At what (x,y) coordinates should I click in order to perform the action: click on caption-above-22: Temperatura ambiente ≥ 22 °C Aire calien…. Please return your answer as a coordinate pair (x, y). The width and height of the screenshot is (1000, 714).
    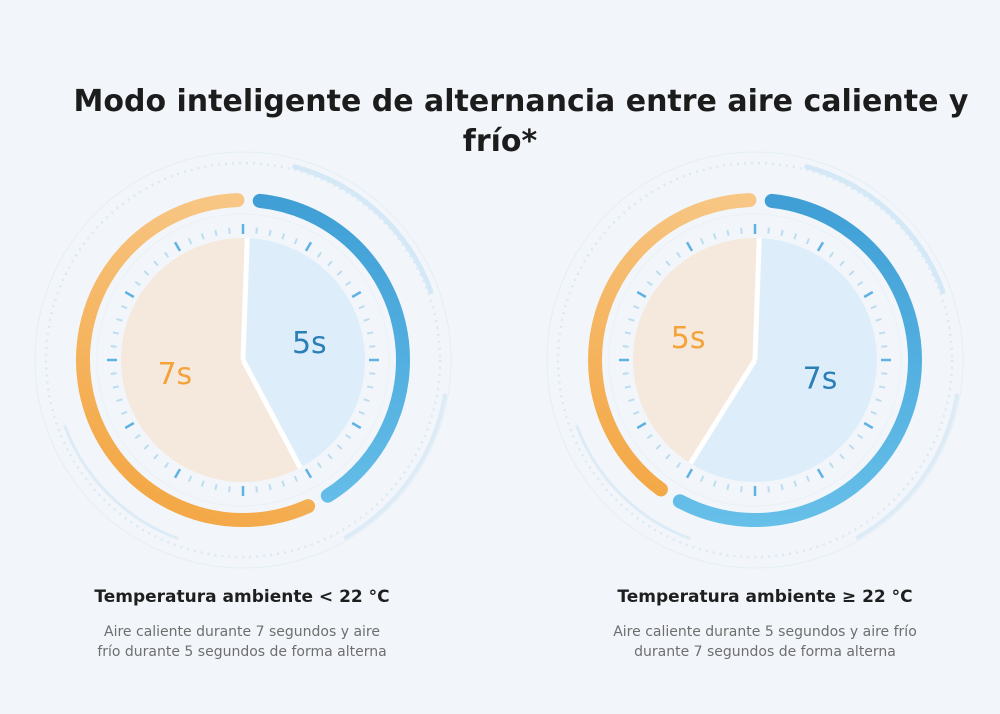
    Looking at the image, I should click on (765, 623).